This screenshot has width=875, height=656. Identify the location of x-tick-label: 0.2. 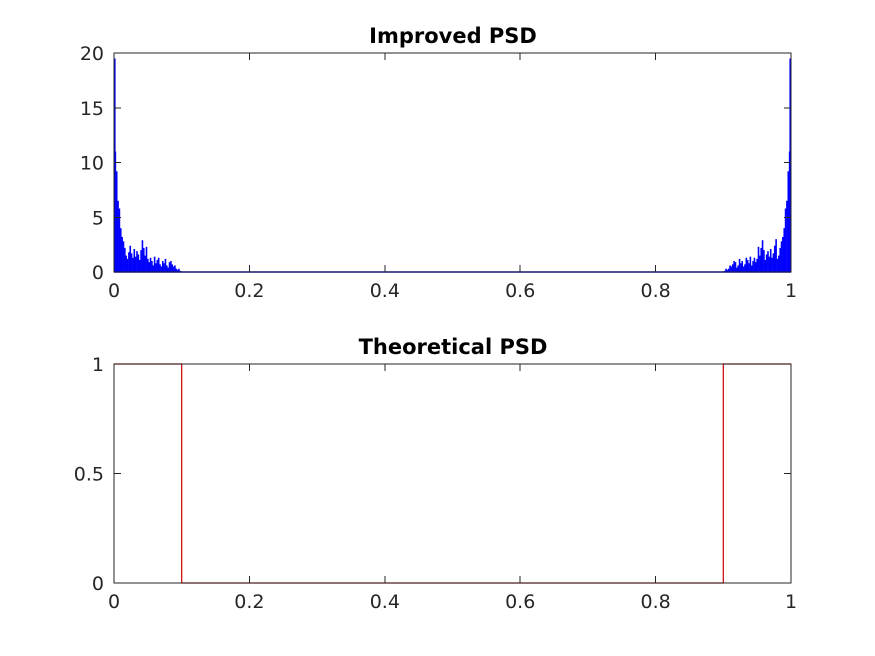
(249, 291).